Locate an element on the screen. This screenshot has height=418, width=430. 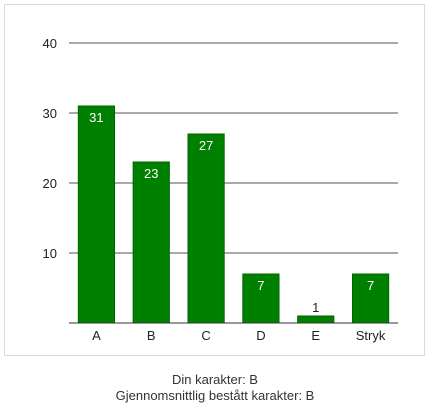
x-tick-label: C is located at coordinates (205, 335).